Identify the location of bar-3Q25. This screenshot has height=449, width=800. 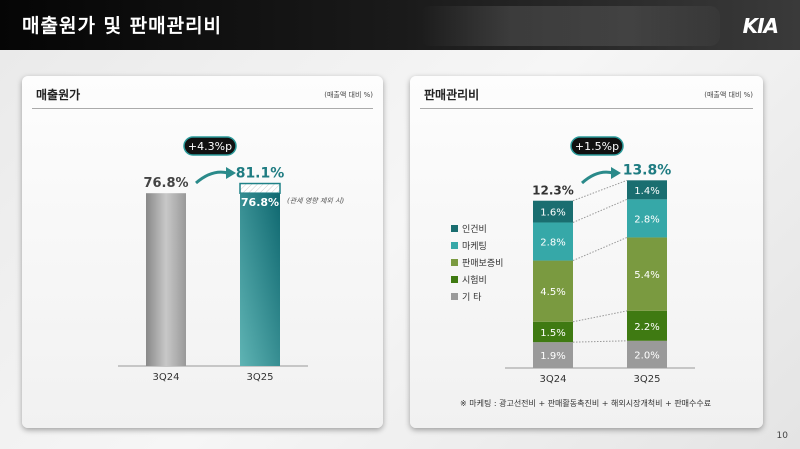
(260, 279).